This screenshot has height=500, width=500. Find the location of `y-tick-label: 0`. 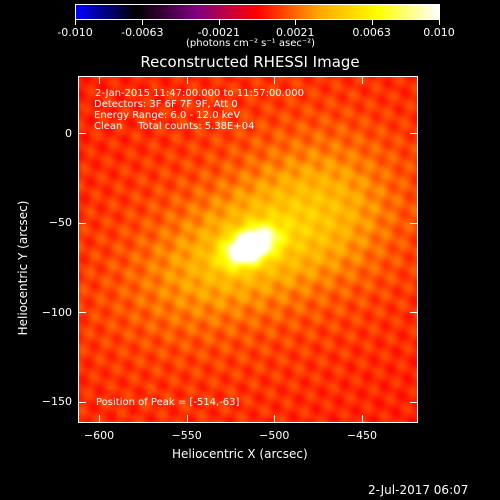

y-tick-label: 0 is located at coordinates (68, 133).